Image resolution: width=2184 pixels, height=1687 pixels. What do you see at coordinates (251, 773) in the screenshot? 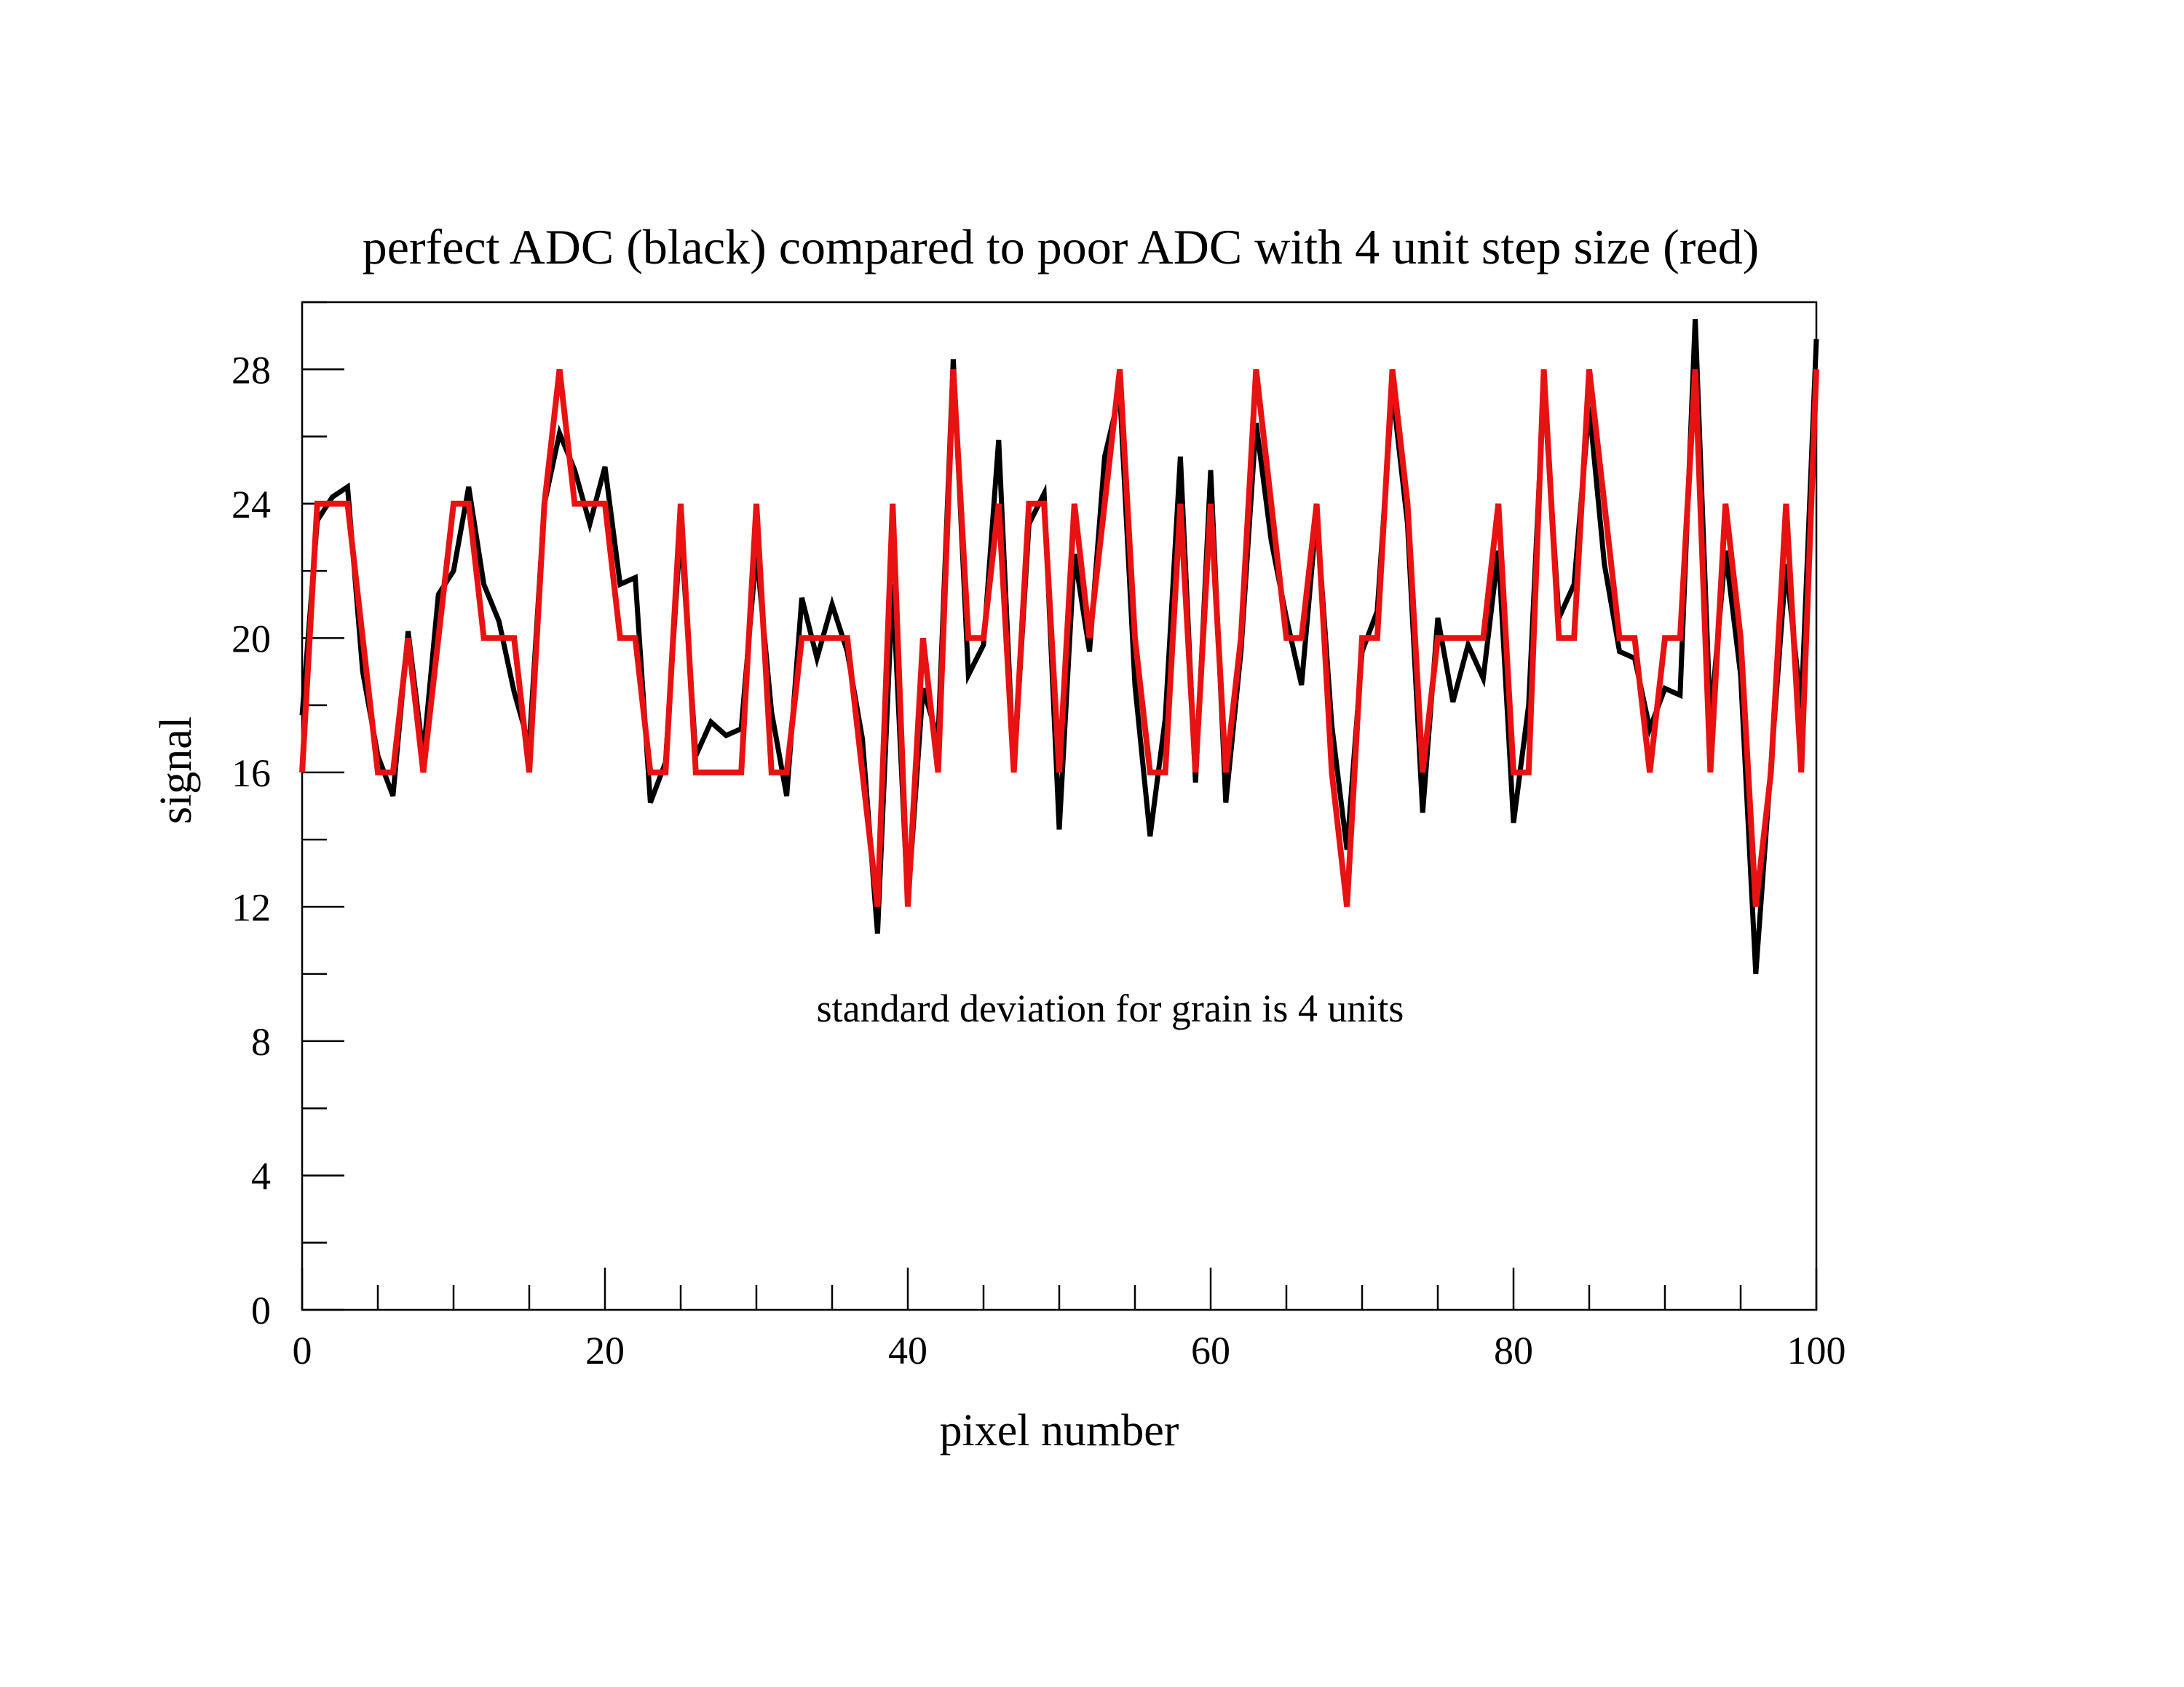
I see `y-tick-label: 16` at bounding box center [251, 773].